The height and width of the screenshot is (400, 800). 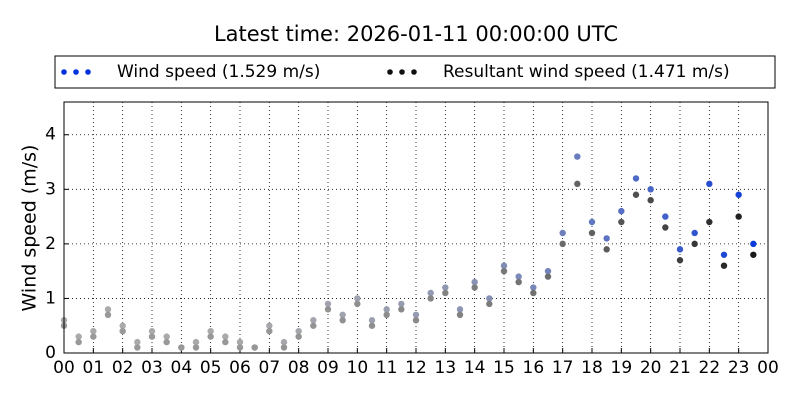 I want to click on x-tick-label: 04, so click(x=182, y=368).